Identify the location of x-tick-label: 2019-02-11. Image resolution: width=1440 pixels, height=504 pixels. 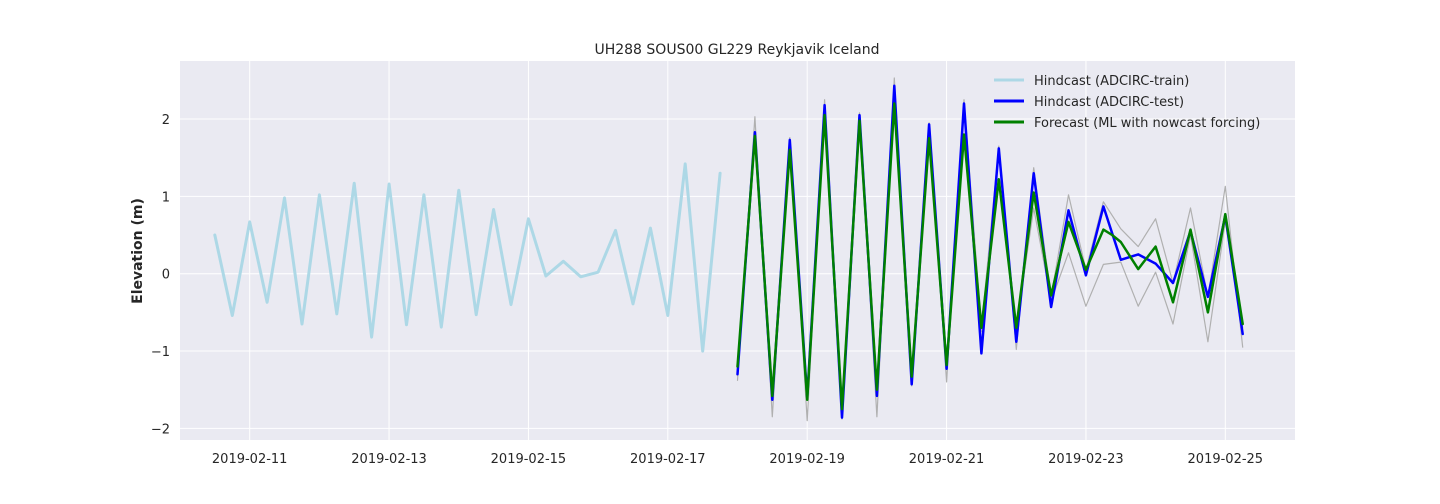
(250, 459).